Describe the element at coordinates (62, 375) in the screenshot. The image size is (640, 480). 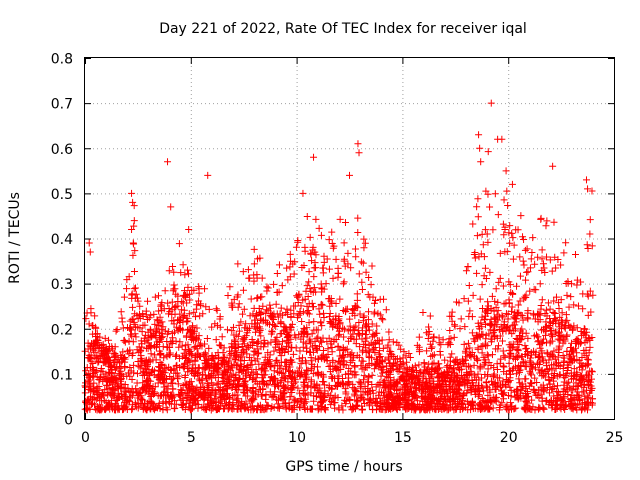
I see `y-tick-label: 0.1` at that location.